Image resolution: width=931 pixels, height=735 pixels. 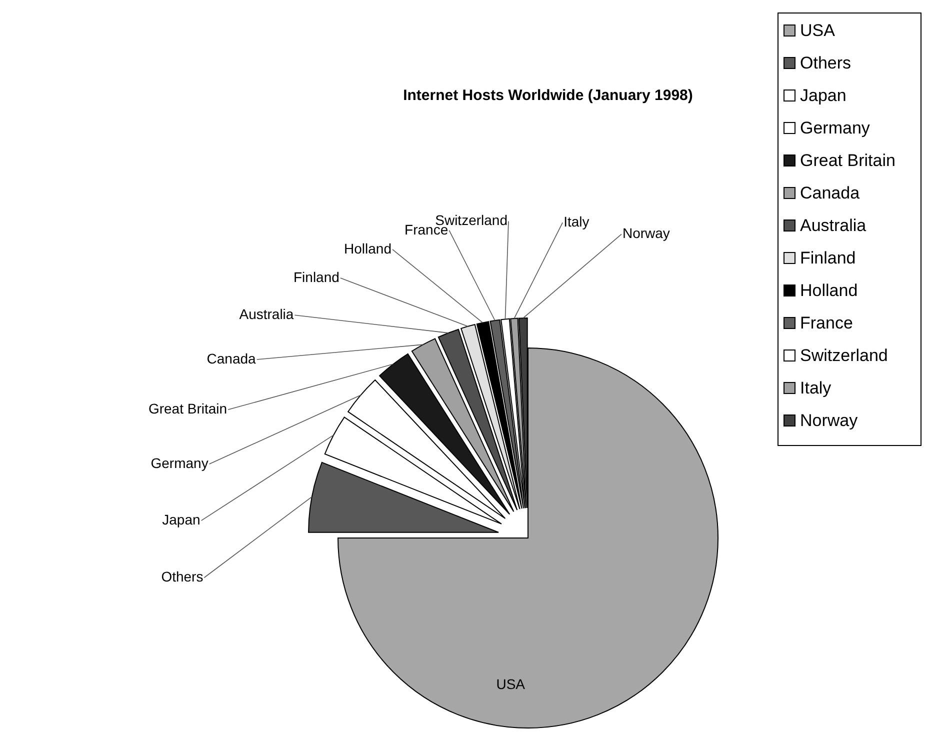 I want to click on category-label: Others, so click(x=182, y=576).